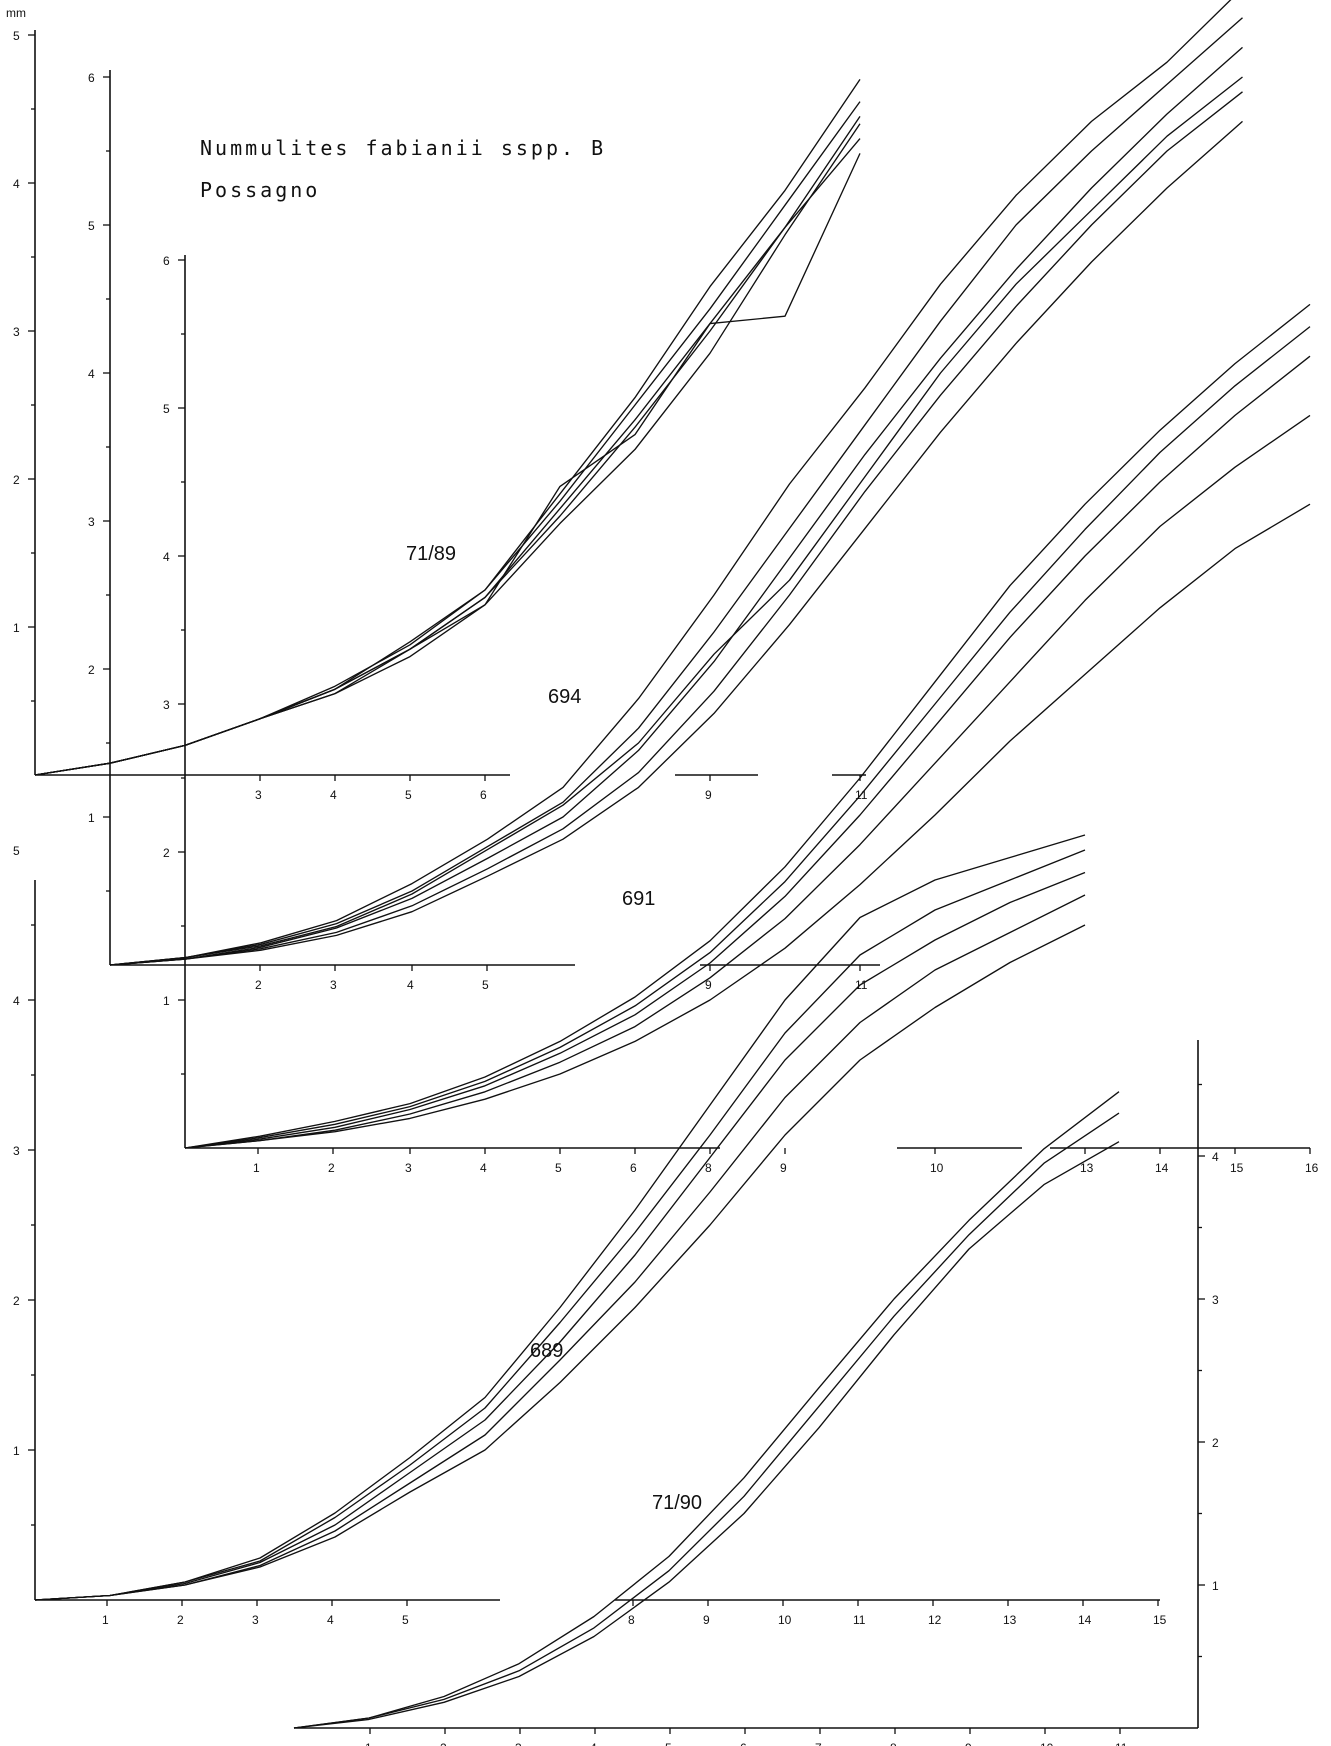 This screenshot has height=1746, width=1331. Describe the element at coordinates (638, 899) in the screenshot. I see `series-label-691: 691` at that location.